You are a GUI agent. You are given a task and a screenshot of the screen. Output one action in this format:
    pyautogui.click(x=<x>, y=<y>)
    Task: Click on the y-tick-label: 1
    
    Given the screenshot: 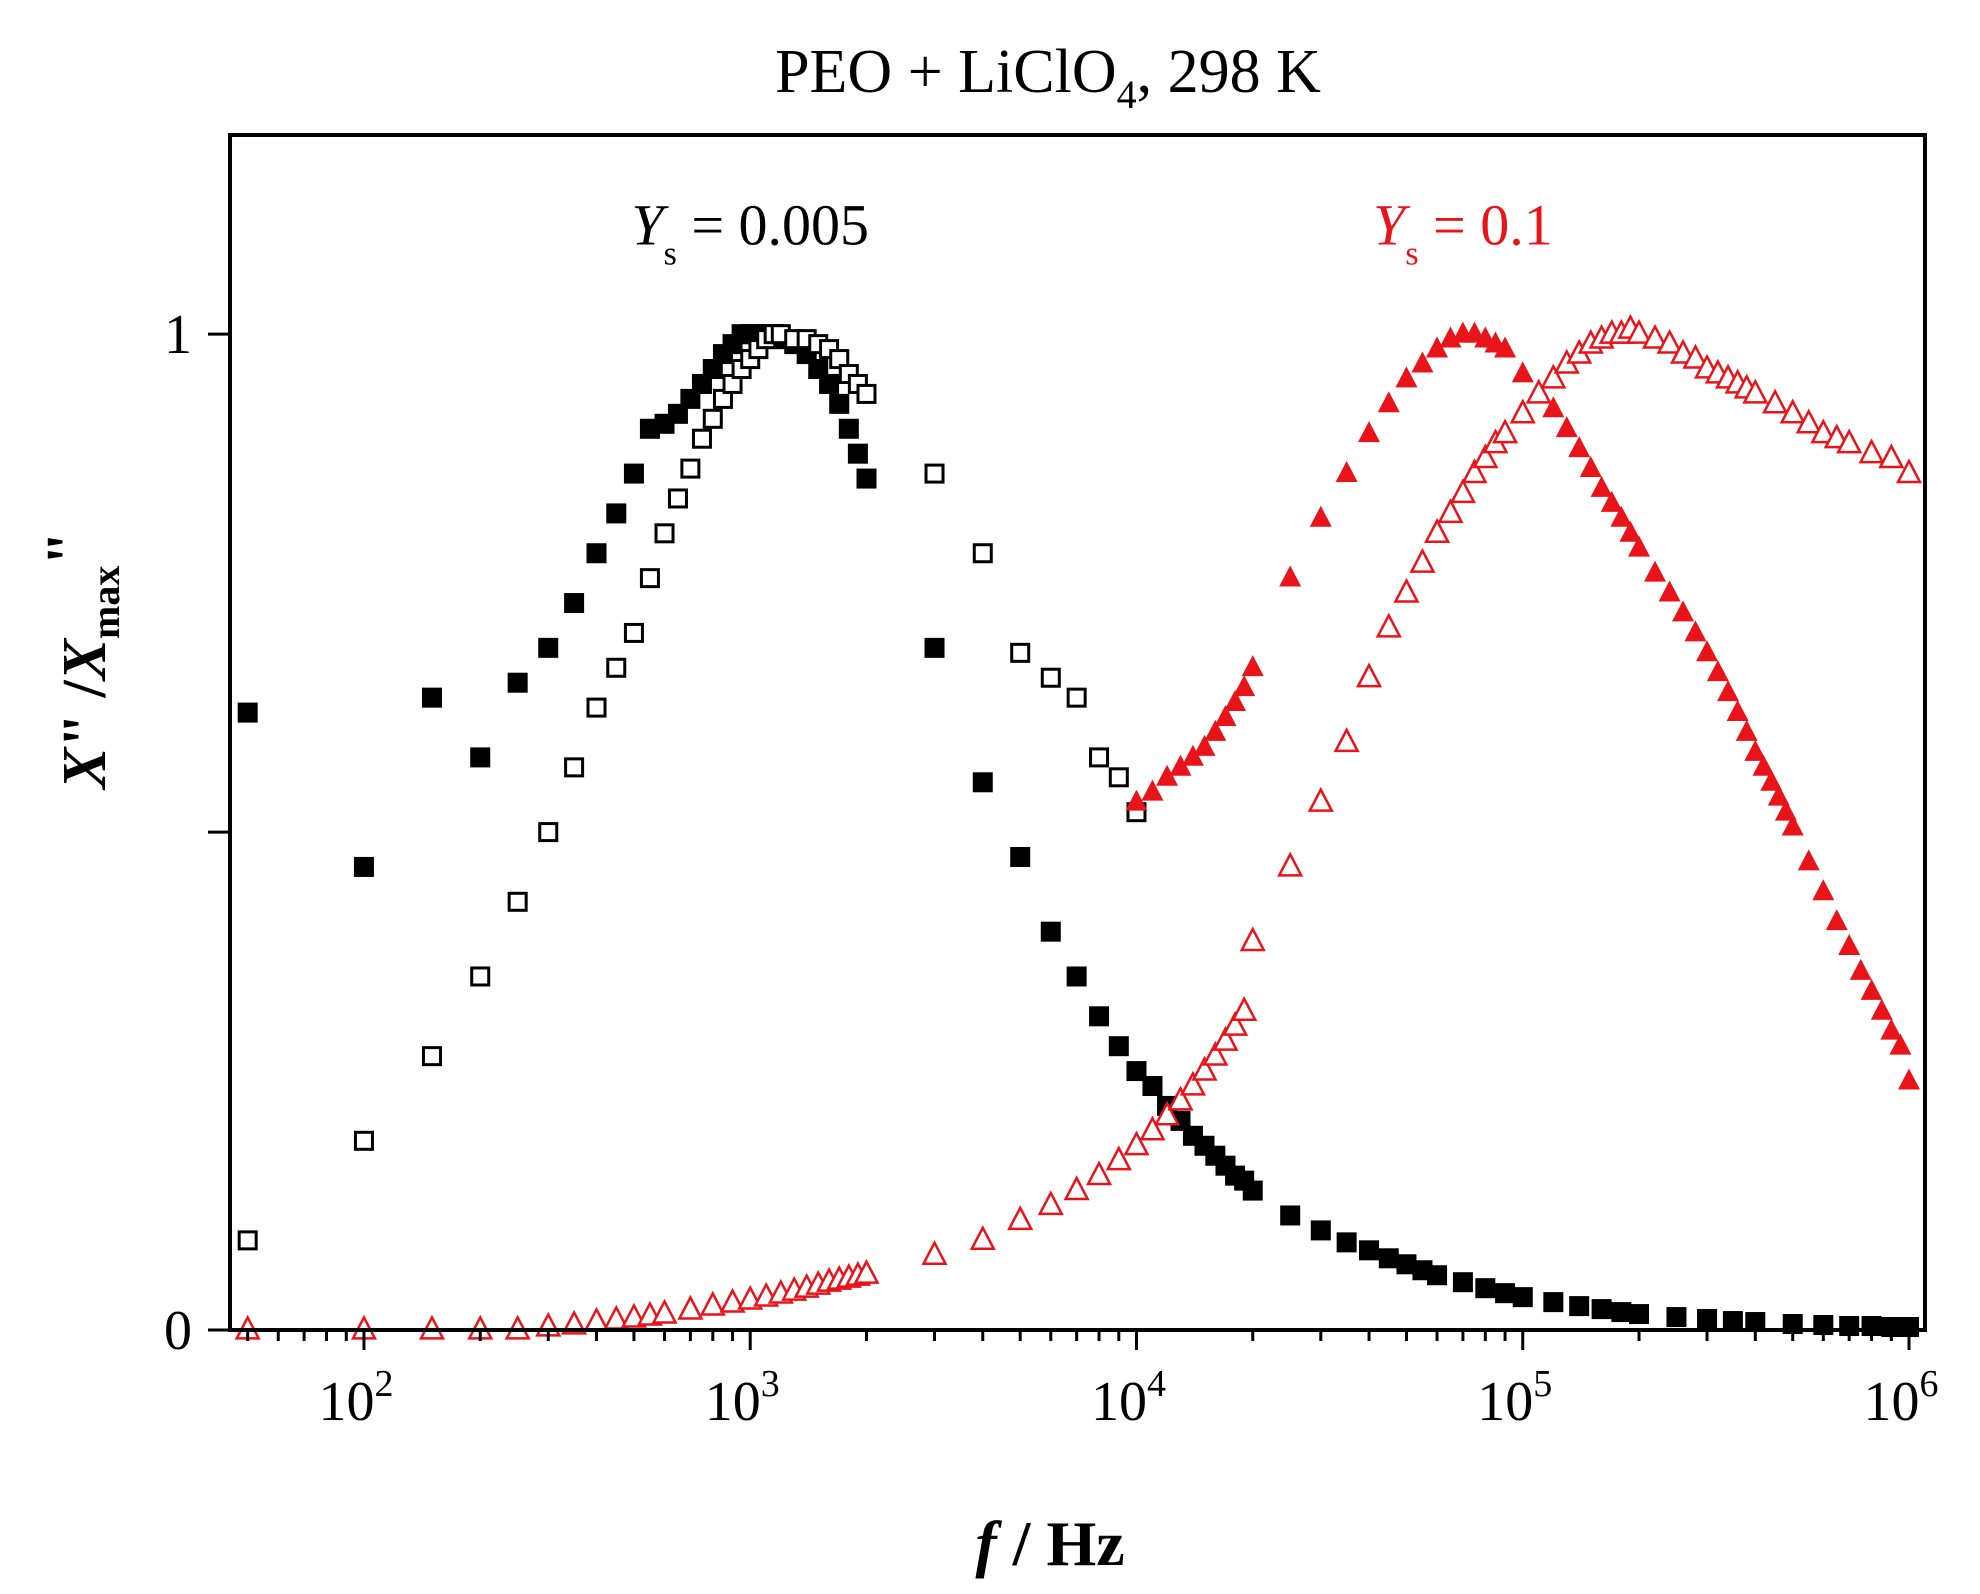 What is the action you would take?
    pyautogui.click(x=178, y=335)
    